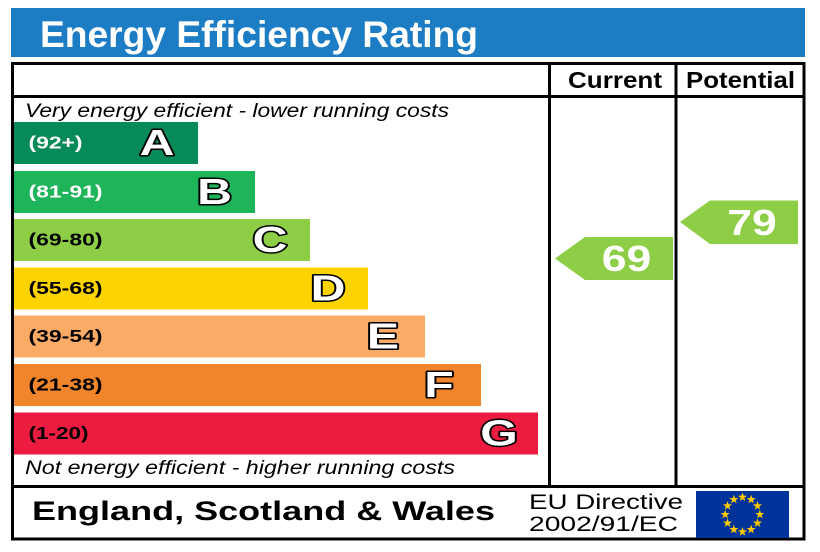 The image size is (820, 552). I want to click on svg-text: A, so click(157, 143).